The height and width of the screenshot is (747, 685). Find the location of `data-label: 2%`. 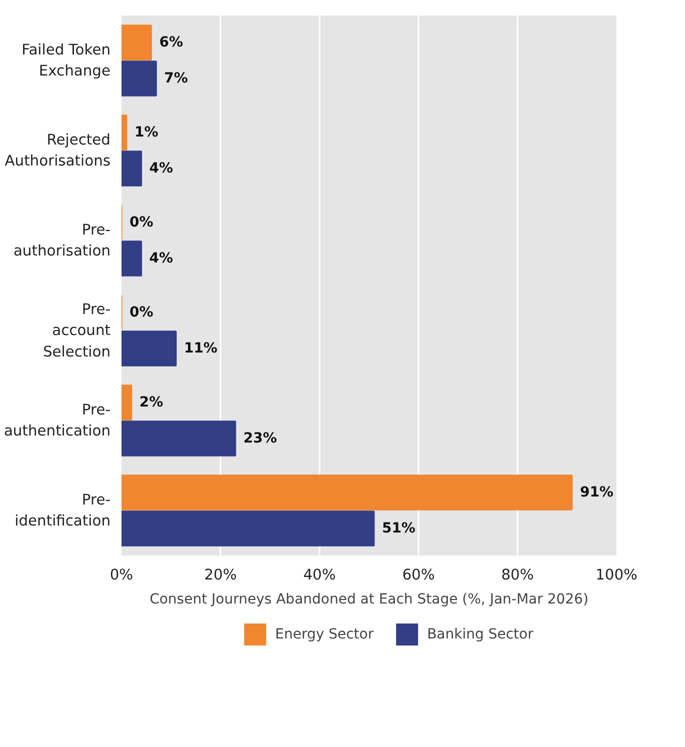

data-label: 2% is located at coordinates (151, 402).